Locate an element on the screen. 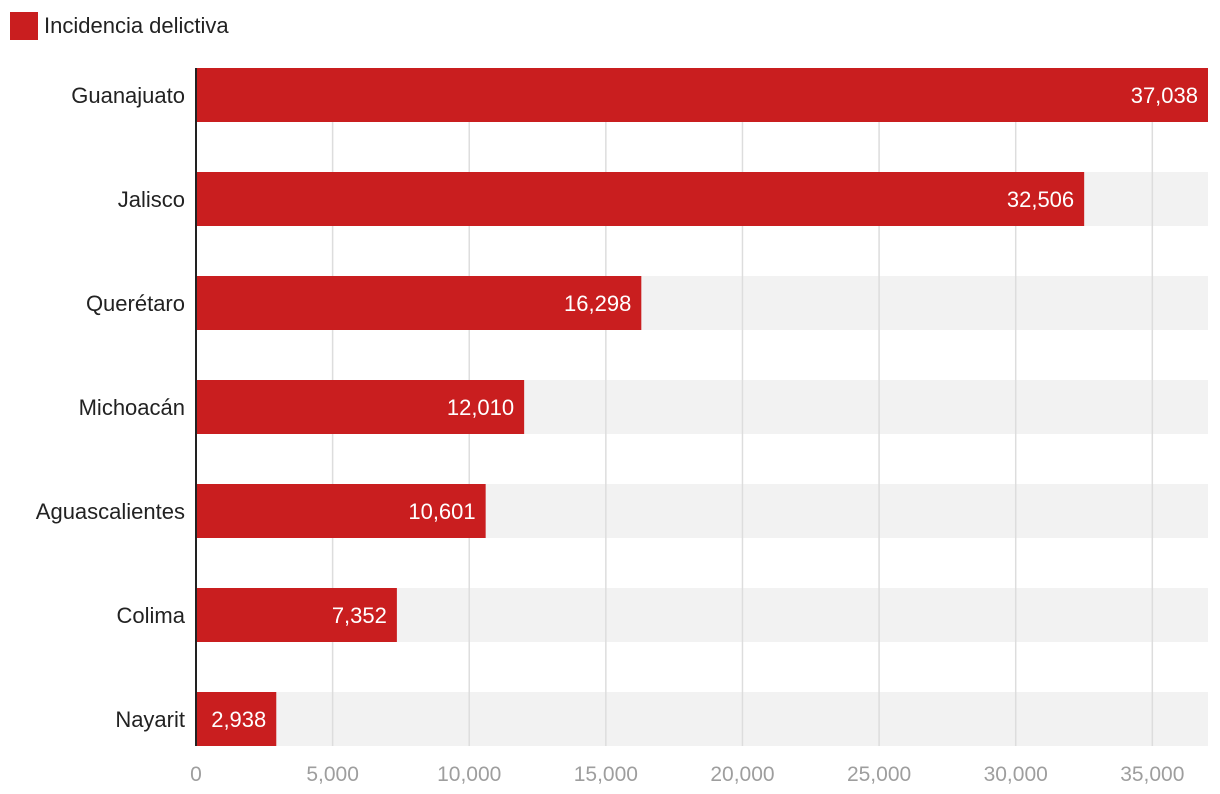 The height and width of the screenshot is (794, 1220). x-tick-label: 25,000 is located at coordinates (879, 774).